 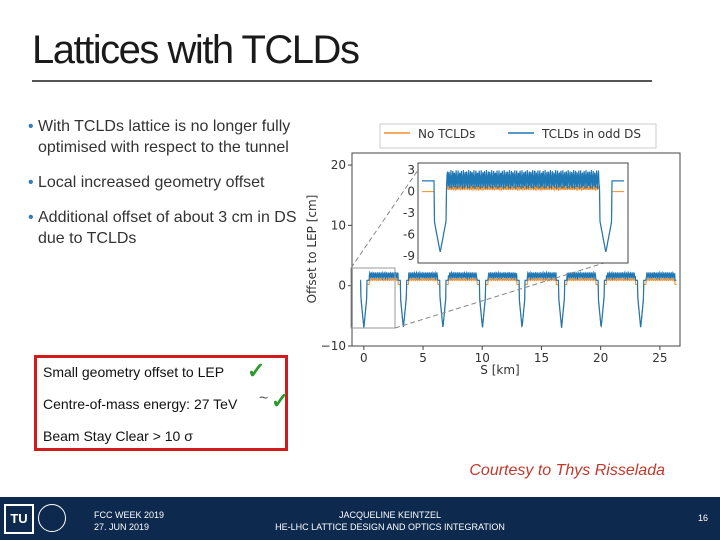 I want to click on x-tick-label: 5, so click(x=423, y=358).